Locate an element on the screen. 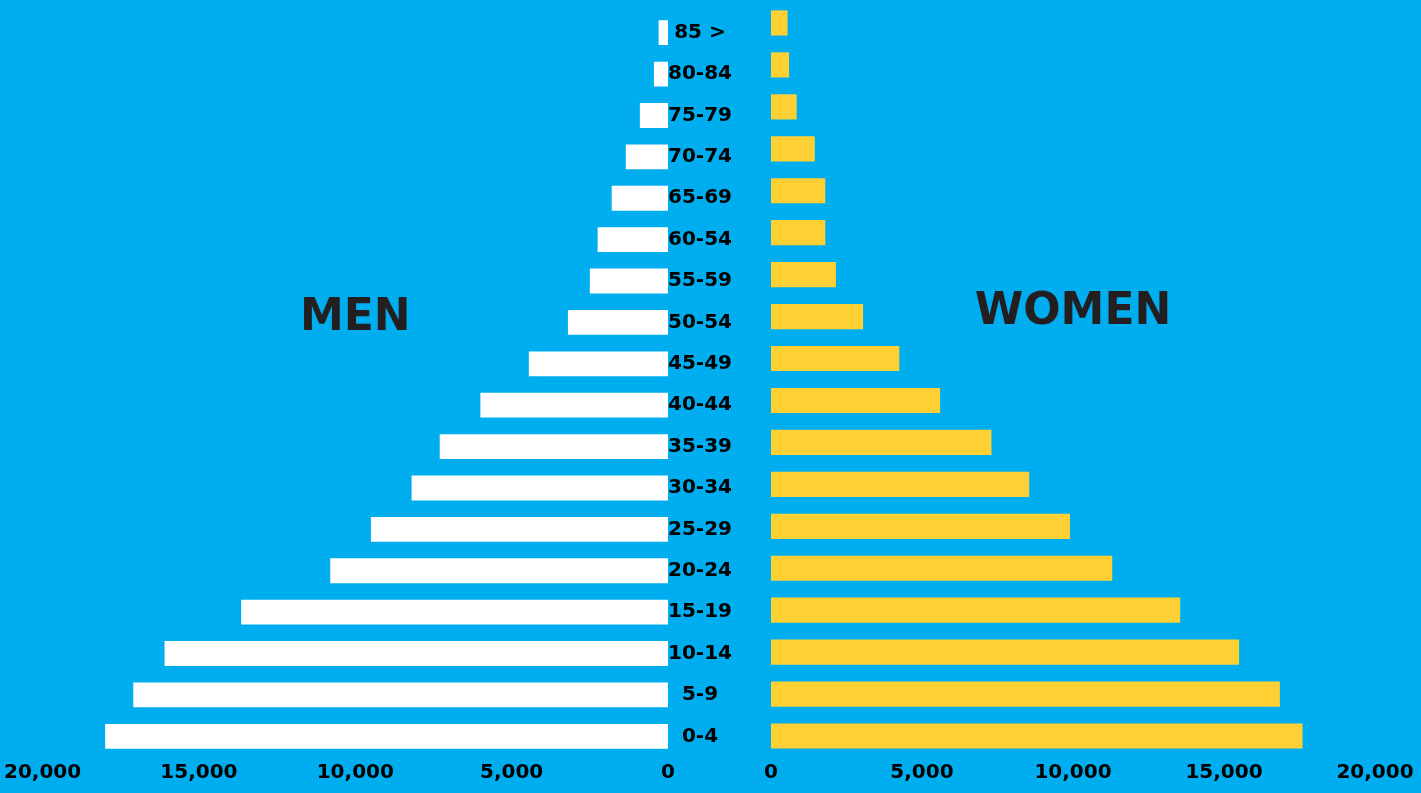 Image resolution: width=1421 pixels, height=793 pixels. y-tick-label: 80-84 is located at coordinates (700, 72).